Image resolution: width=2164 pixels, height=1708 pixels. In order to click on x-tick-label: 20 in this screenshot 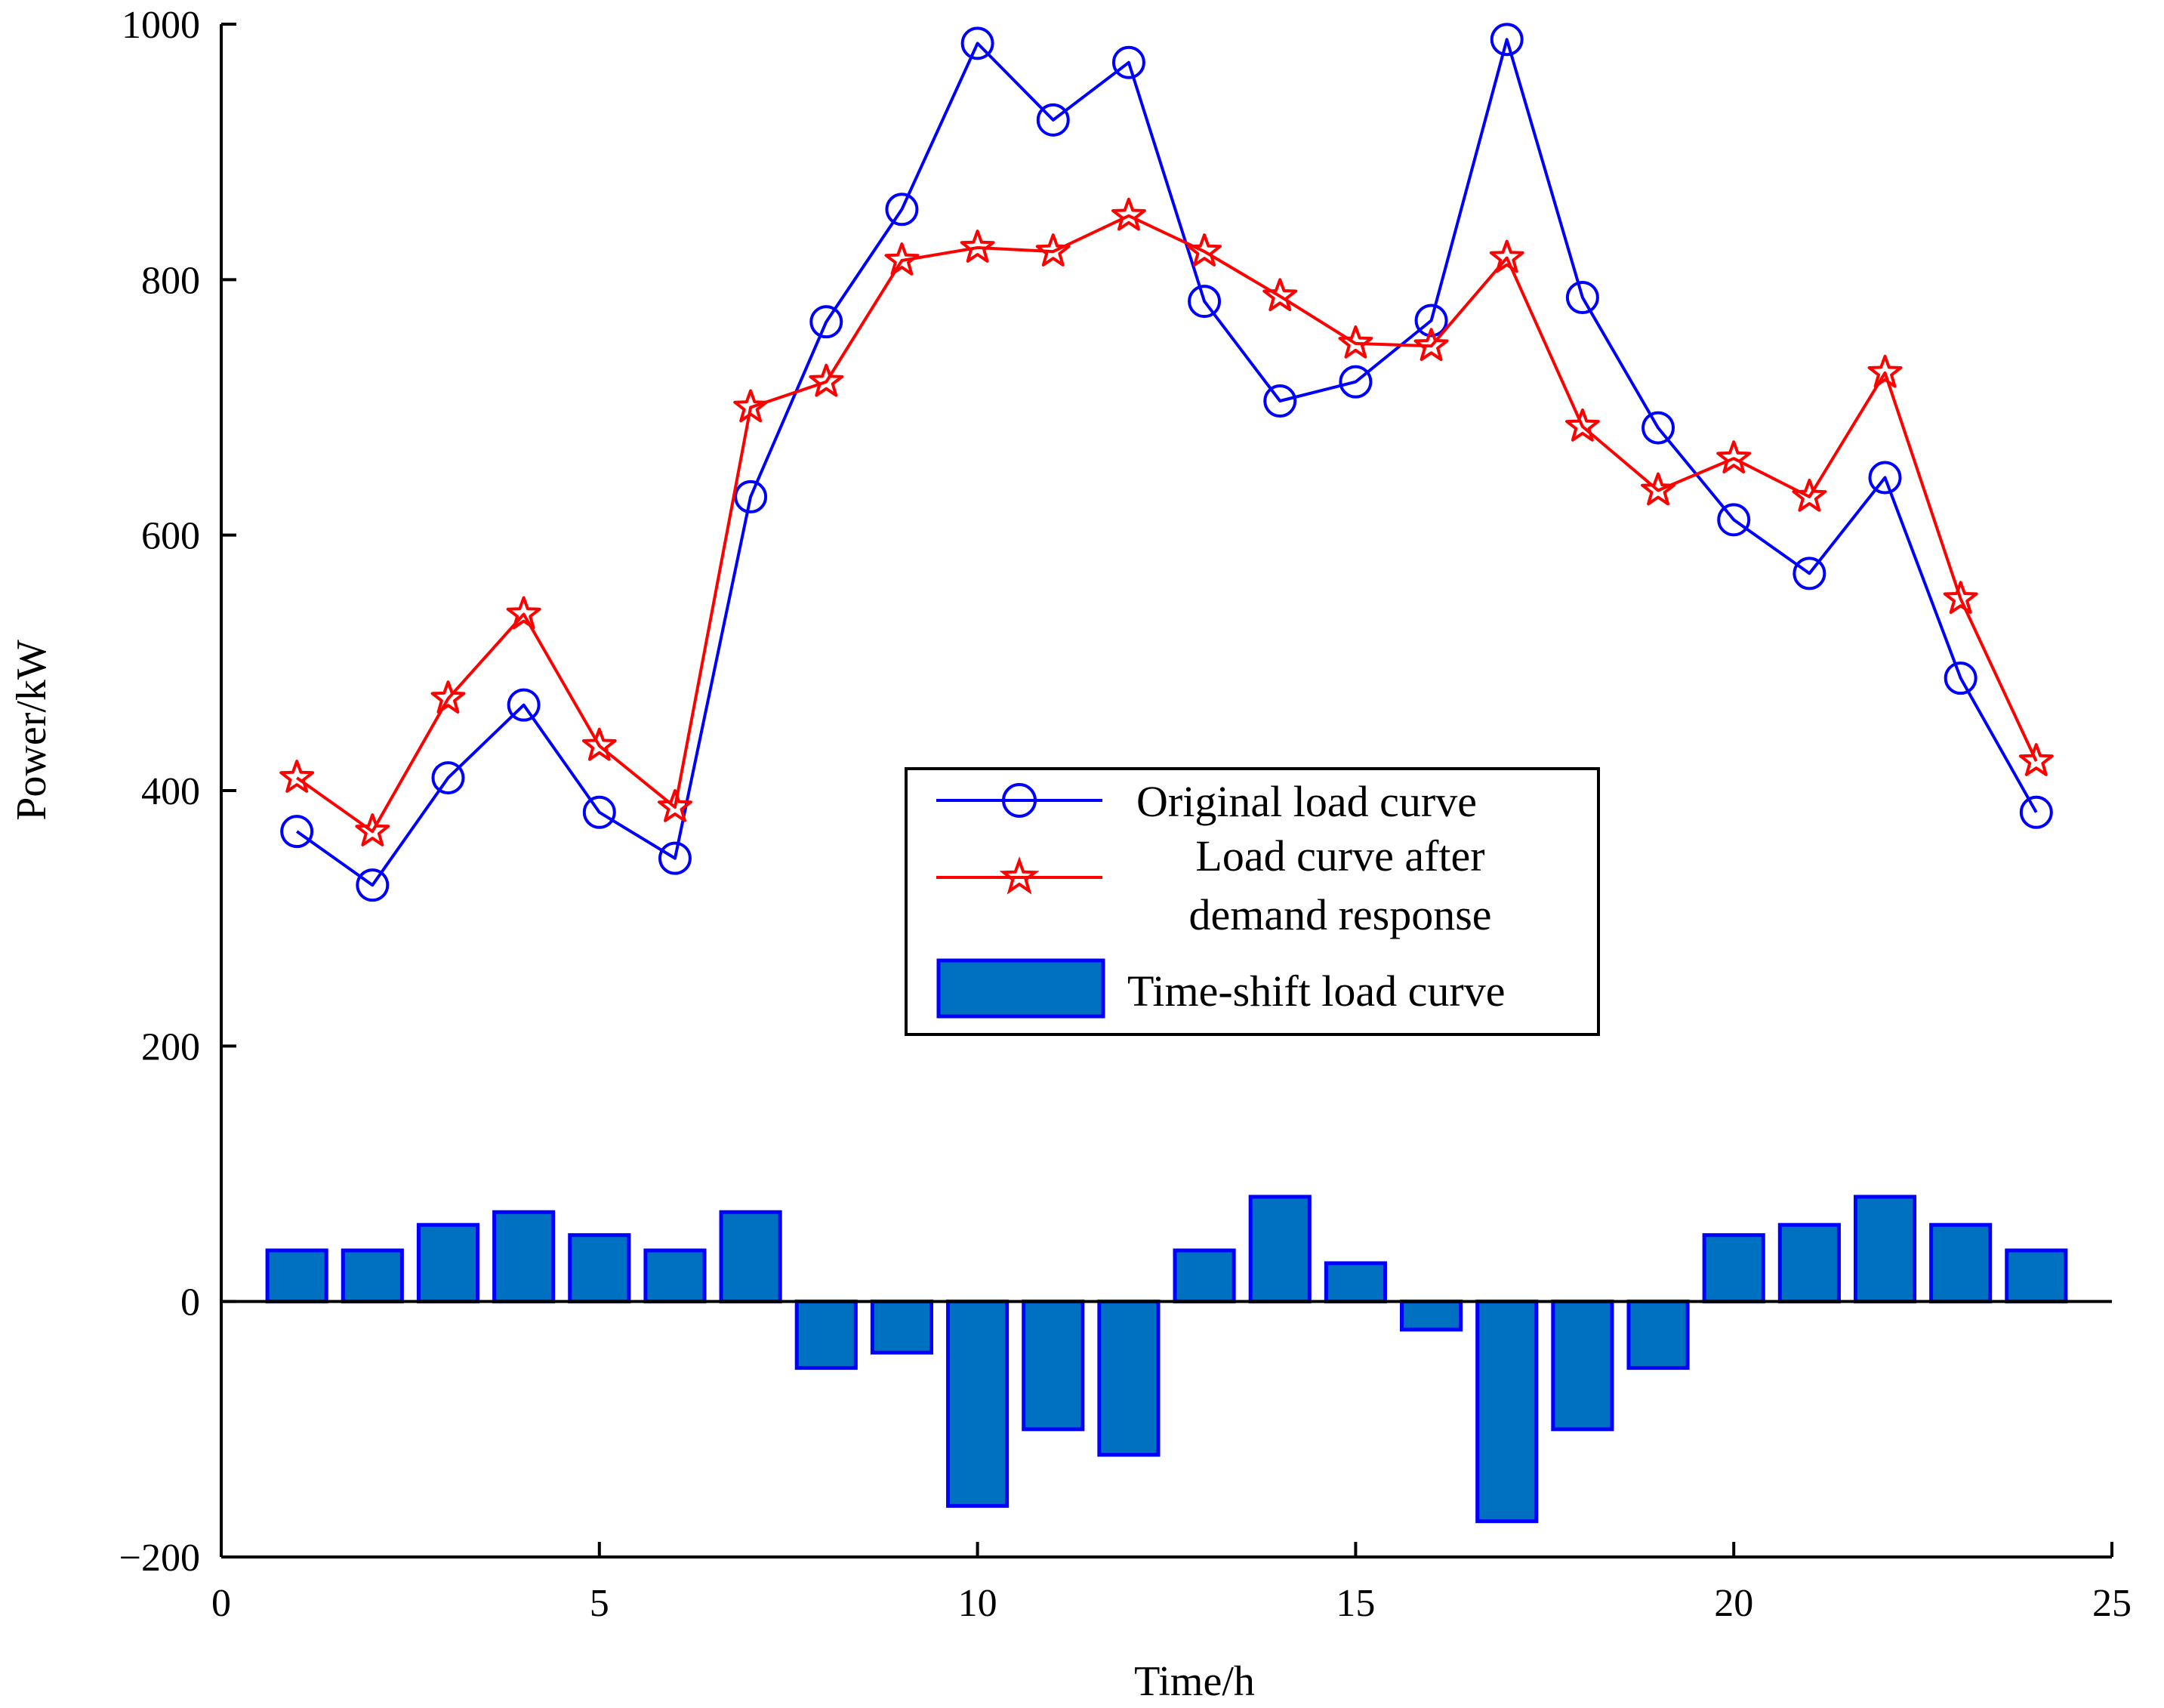, I will do `click(1734, 1603)`.